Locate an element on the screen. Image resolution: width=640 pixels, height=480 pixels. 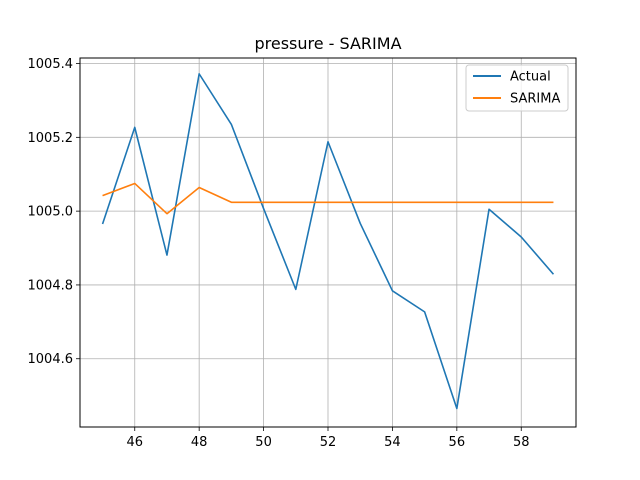
x-tick-label: 46 is located at coordinates (134, 442).